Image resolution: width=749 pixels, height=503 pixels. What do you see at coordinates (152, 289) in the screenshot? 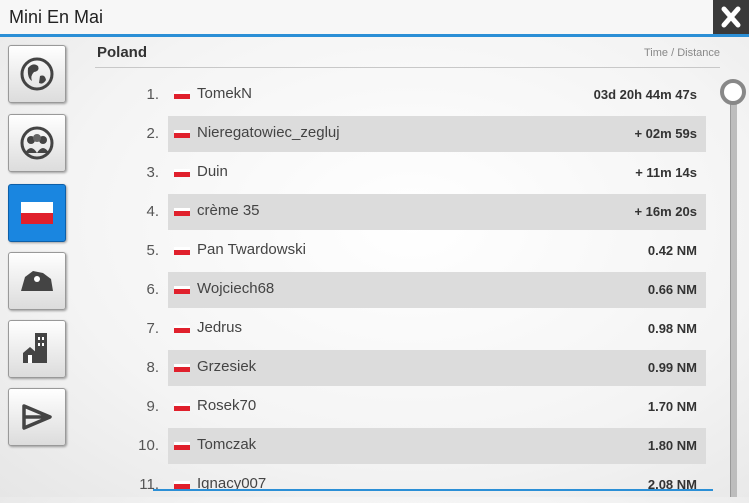
I see `rank: 6.` at bounding box center [152, 289].